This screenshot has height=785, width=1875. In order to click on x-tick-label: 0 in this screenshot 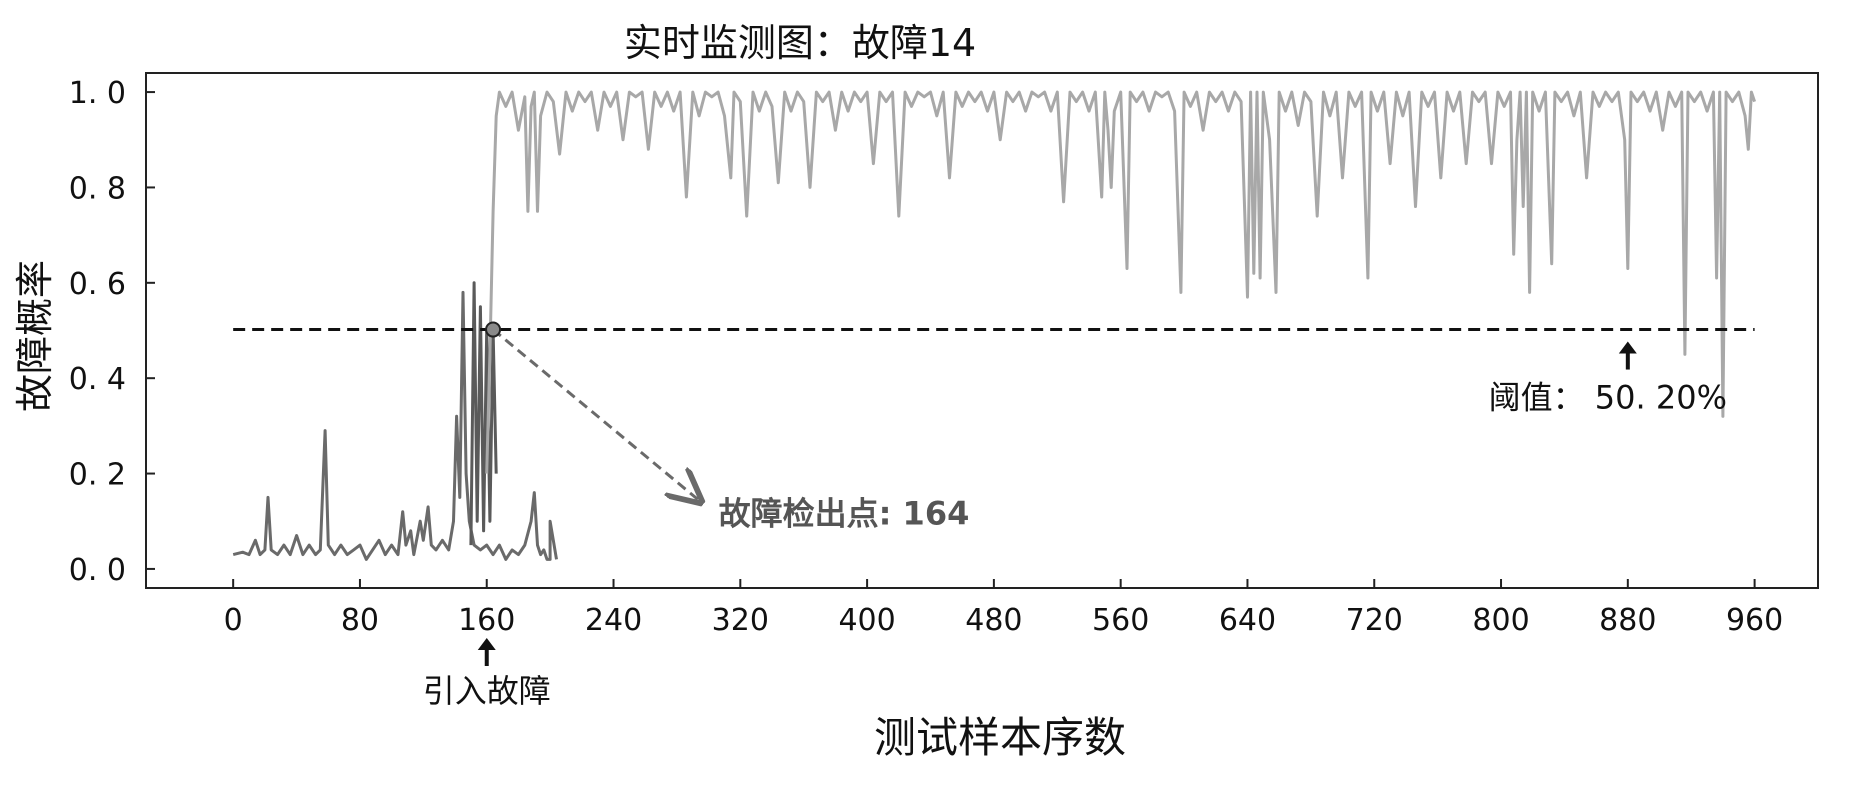, I will do `click(233, 620)`.